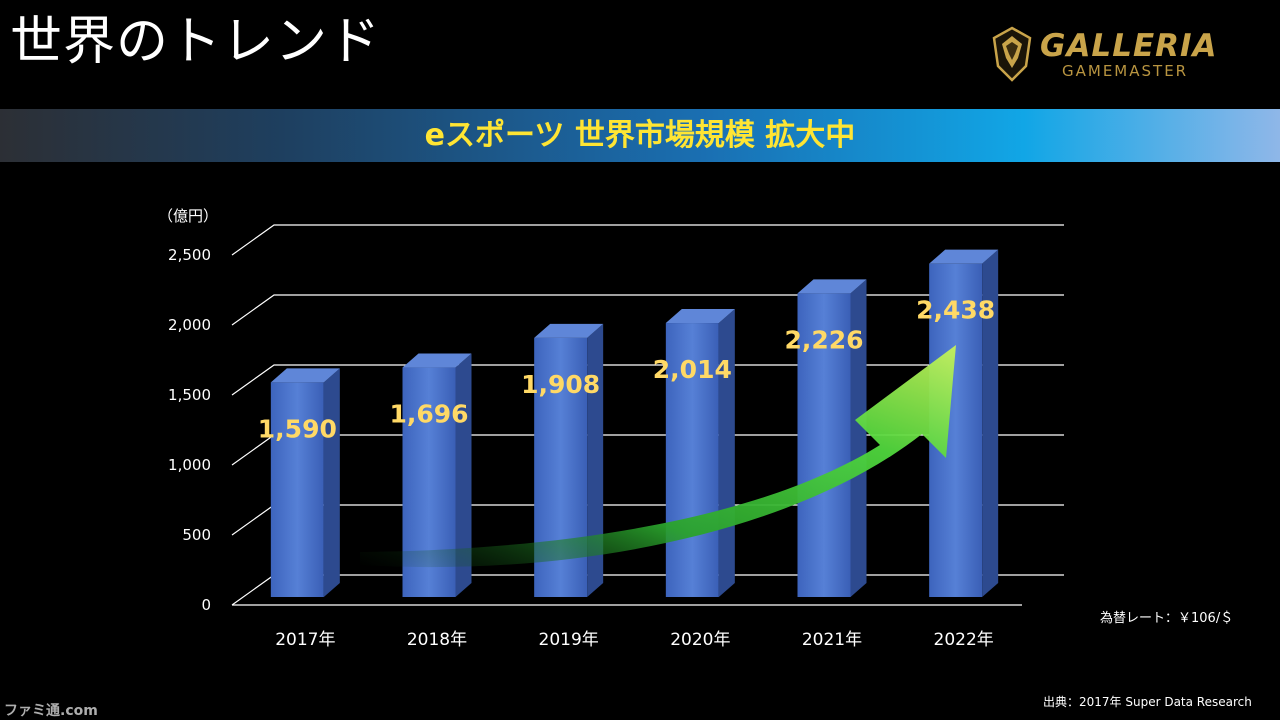 The width and height of the screenshot is (1280, 720). I want to click on value-label: 2,226, so click(823, 339).